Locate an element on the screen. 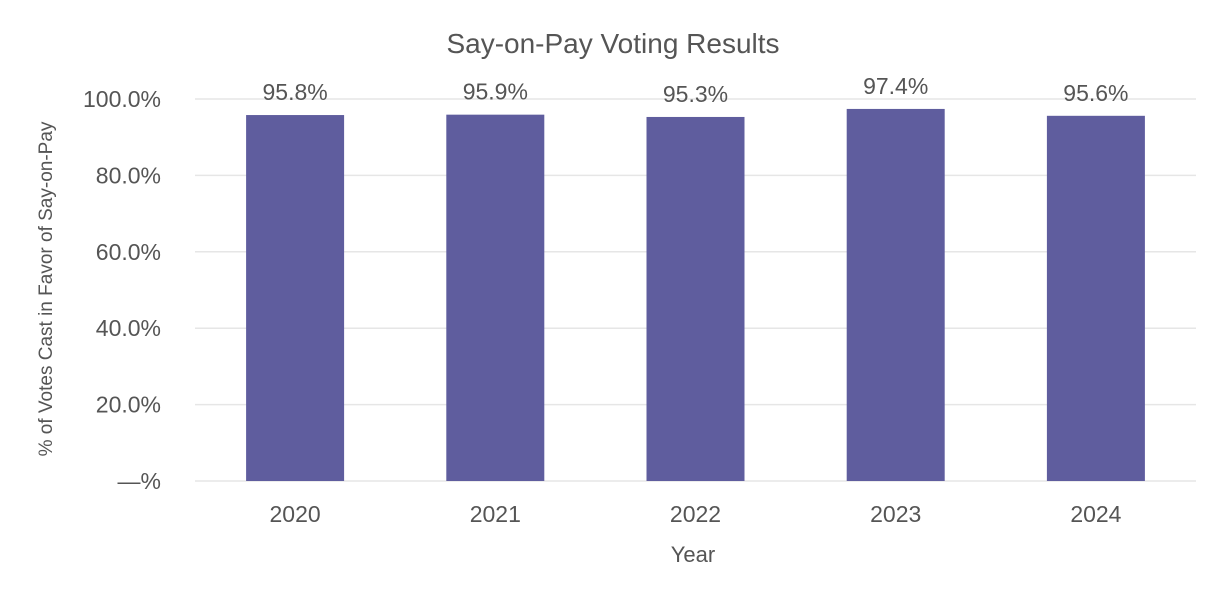  x-tick-label-2022: 2022 is located at coordinates (695, 514).